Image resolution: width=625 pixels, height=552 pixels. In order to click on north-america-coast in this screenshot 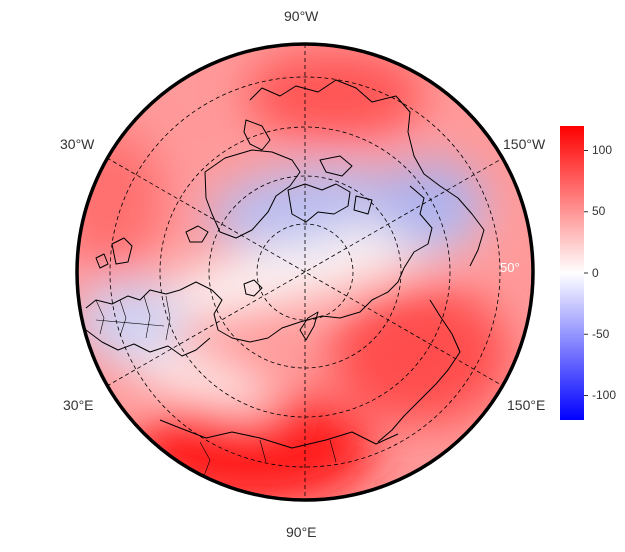, I will do `click(367, 173)`.